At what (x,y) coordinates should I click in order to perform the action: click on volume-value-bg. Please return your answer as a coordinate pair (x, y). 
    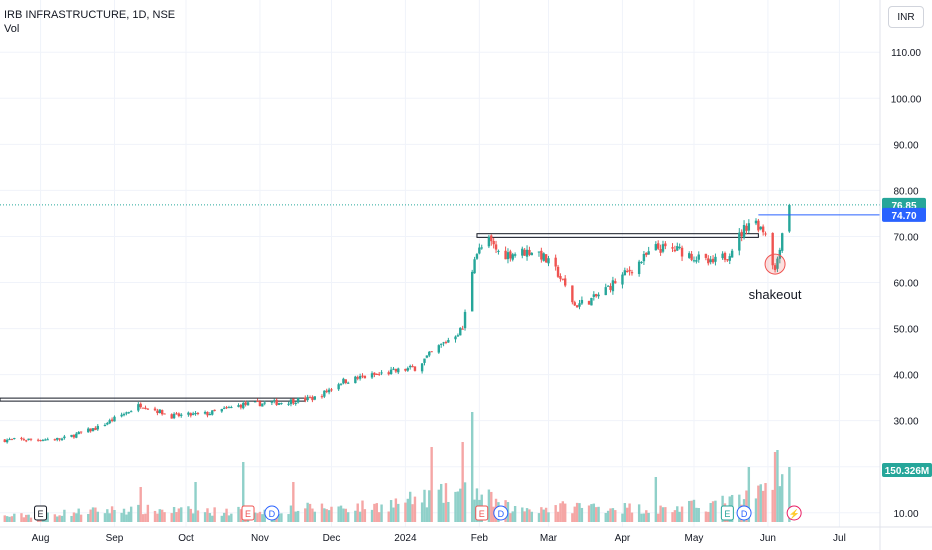
    Looking at the image, I should click on (907, 470).